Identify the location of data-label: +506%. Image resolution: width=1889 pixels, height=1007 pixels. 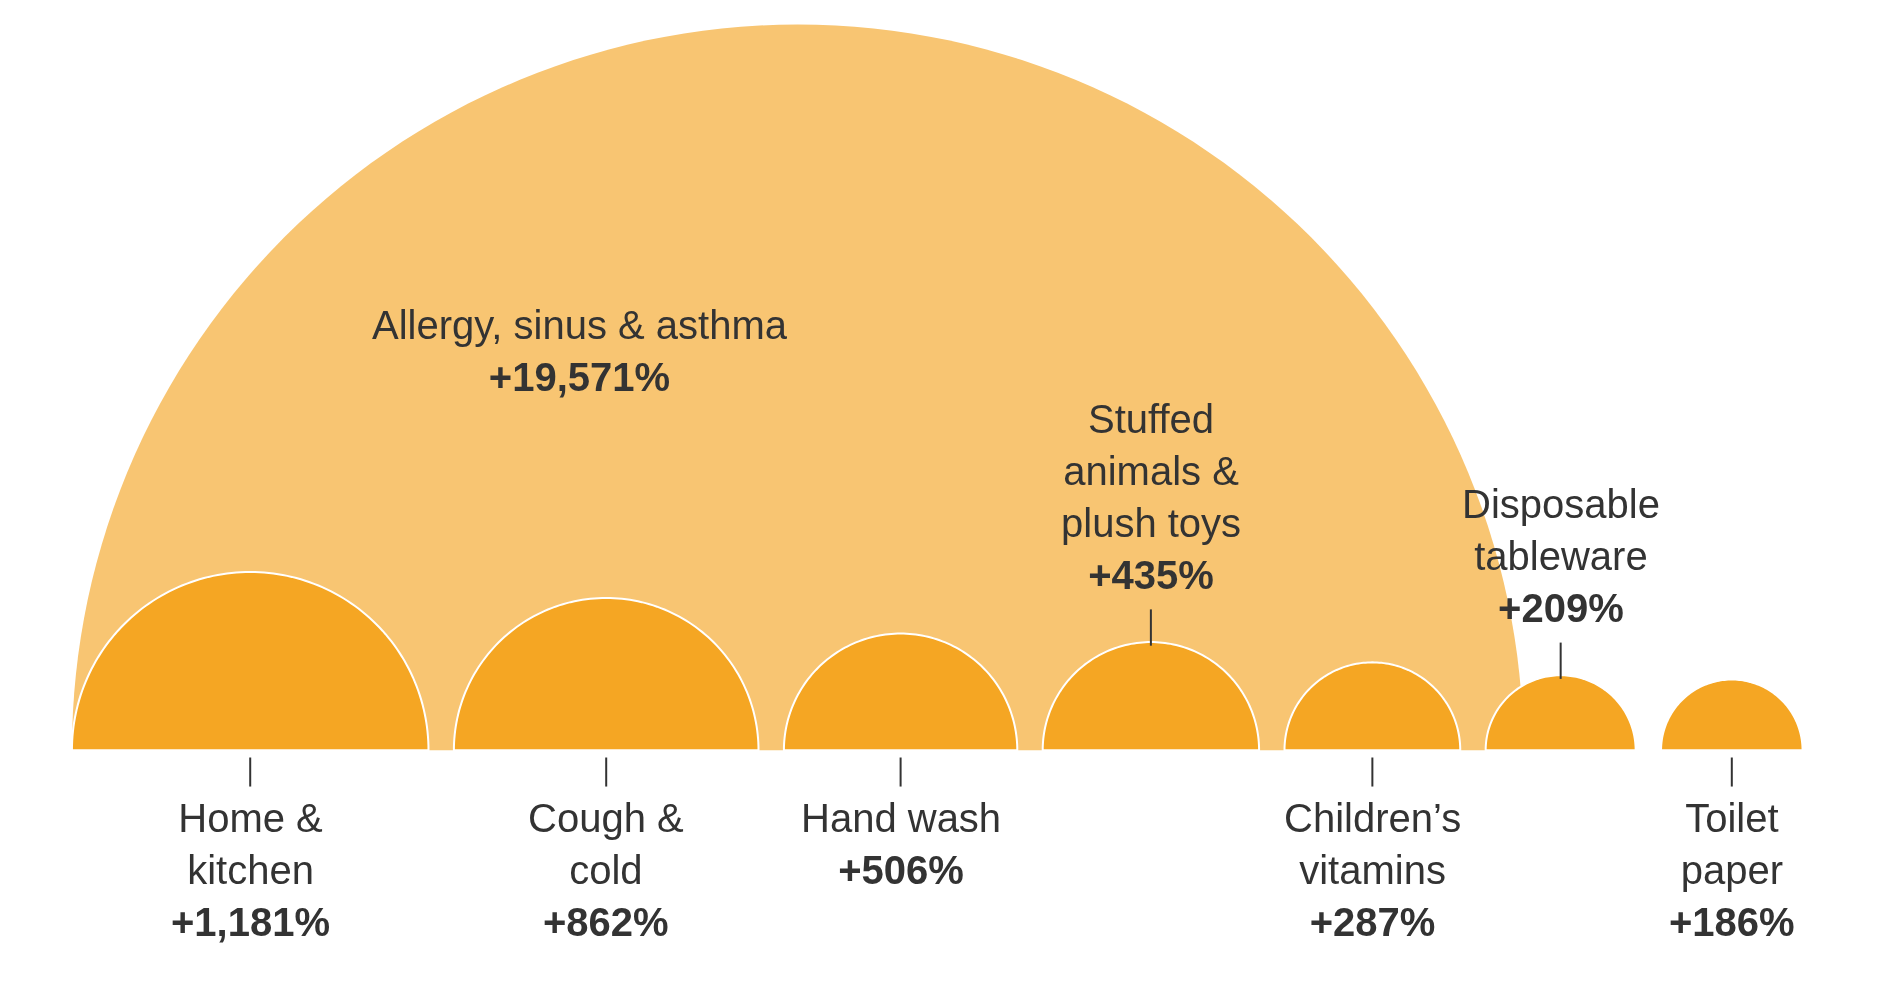
(901, 870).